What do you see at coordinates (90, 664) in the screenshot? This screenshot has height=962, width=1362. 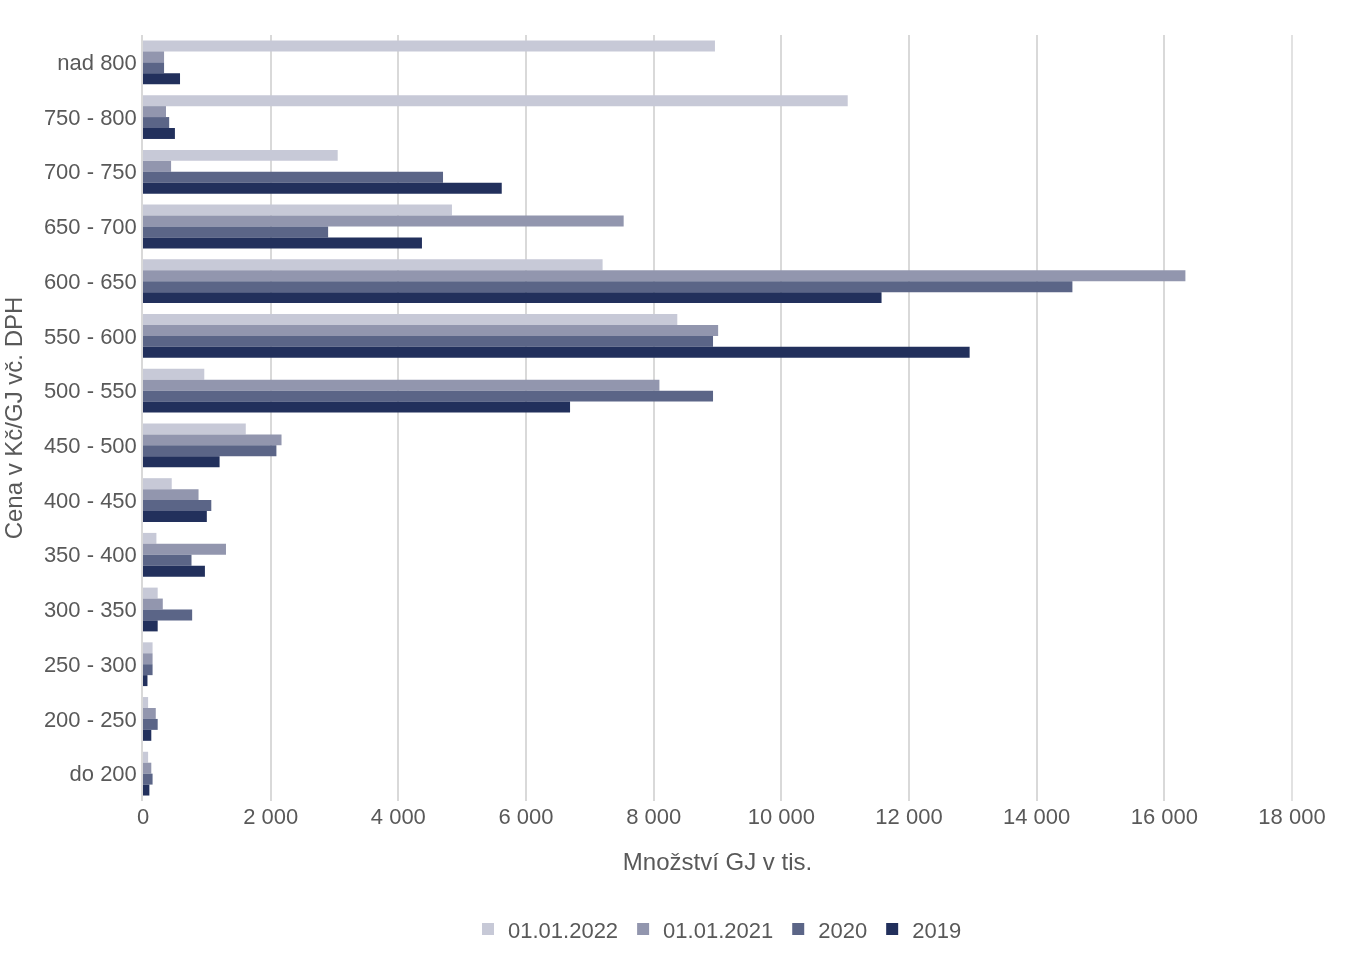 I see `y-tick-label: 250 - 300` at bounding box center [90, 664].